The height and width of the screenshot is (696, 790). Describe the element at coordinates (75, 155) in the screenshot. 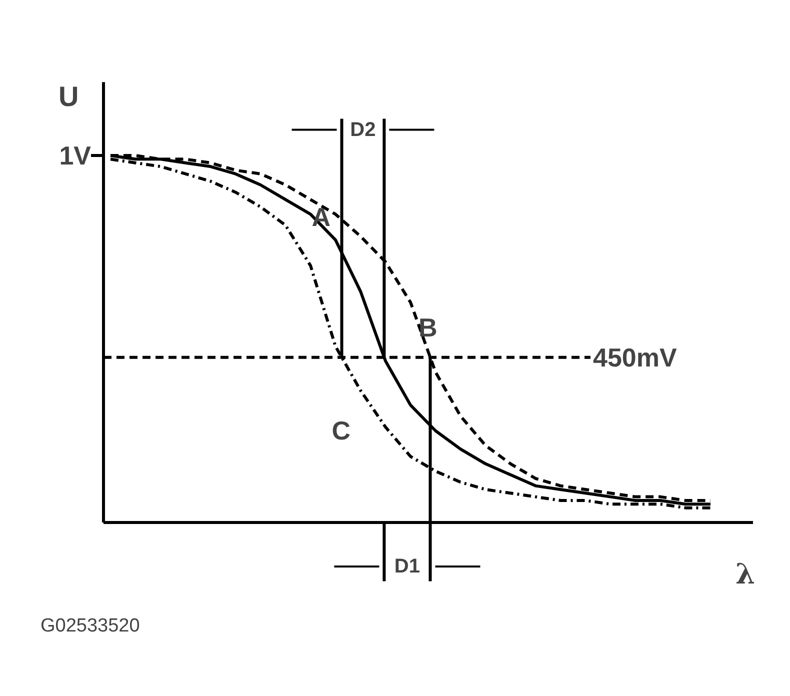

I see `text: 1V` at that location.